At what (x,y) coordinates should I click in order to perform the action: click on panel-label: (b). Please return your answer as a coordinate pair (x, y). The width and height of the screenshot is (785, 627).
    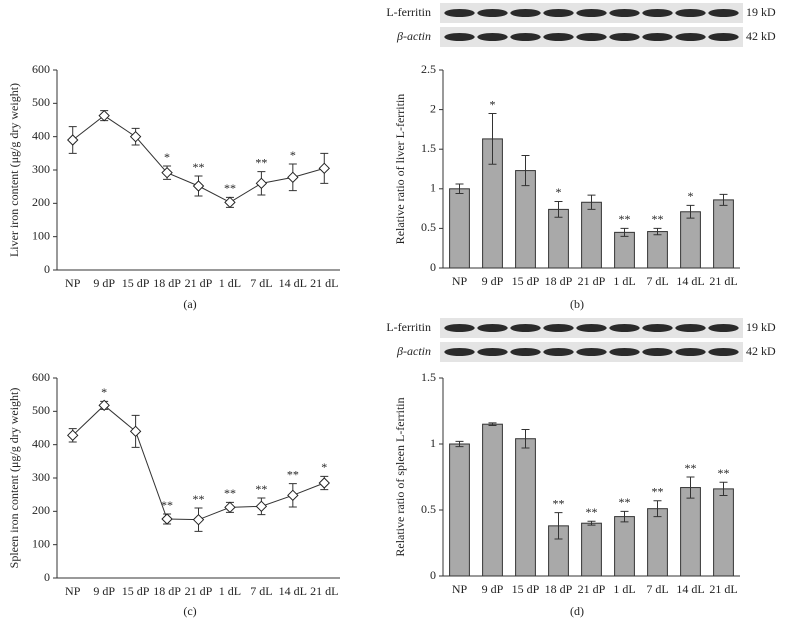
    Looking at the image, I should click on (577, 304).